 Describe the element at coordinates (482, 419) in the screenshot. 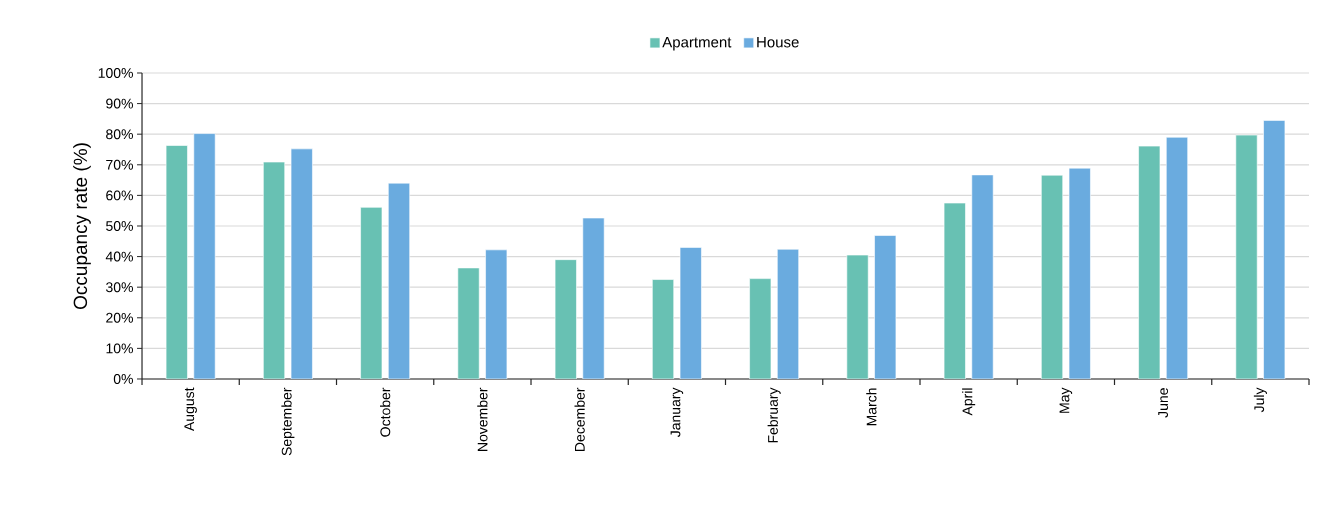

I see `x-tick-label: November` at that location.